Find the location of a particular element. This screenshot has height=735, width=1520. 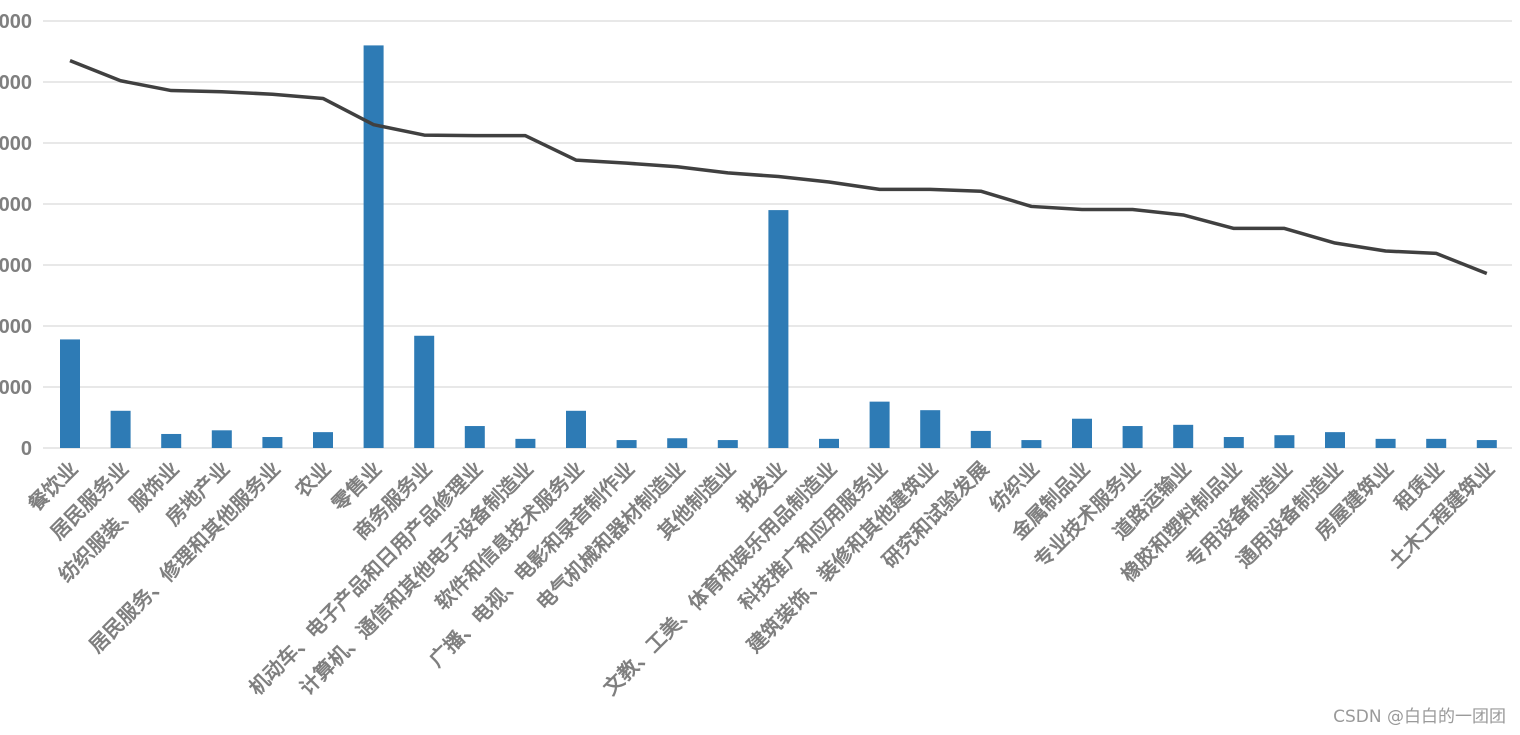

x-category-label: 农业 is located at coordinates (313, 480).